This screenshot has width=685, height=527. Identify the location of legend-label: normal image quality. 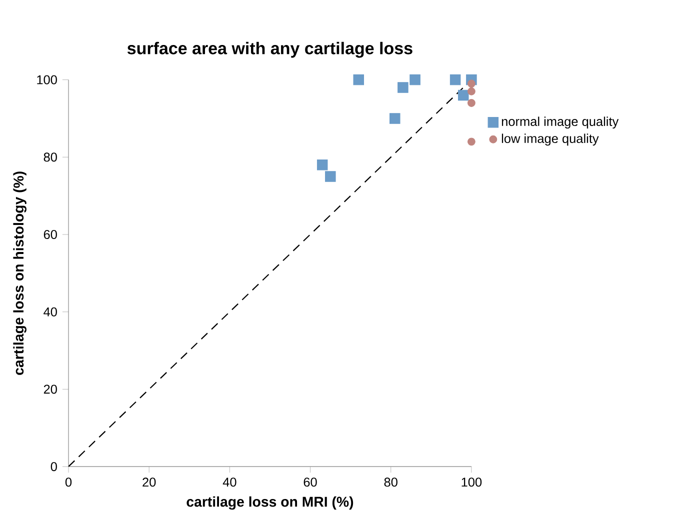
(560, 122).